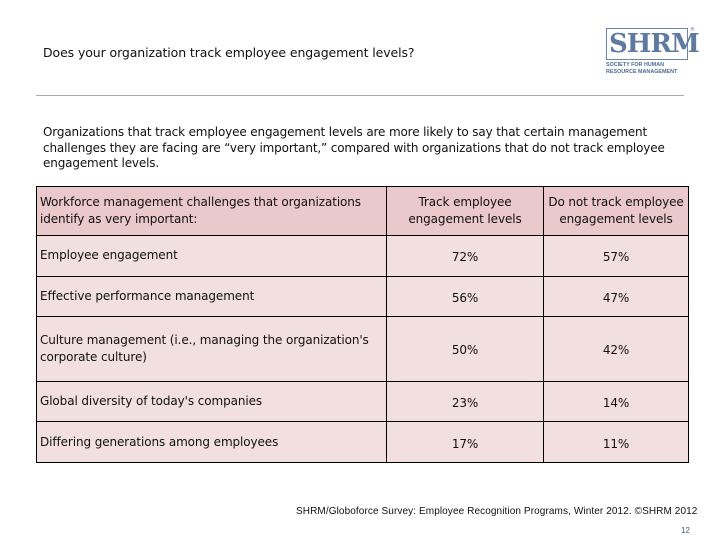 This screenshot has width=720, height=540. I want to click on logo-subtitle-line-1: SOCIETY FOR HUMAN, so click(635, 65).